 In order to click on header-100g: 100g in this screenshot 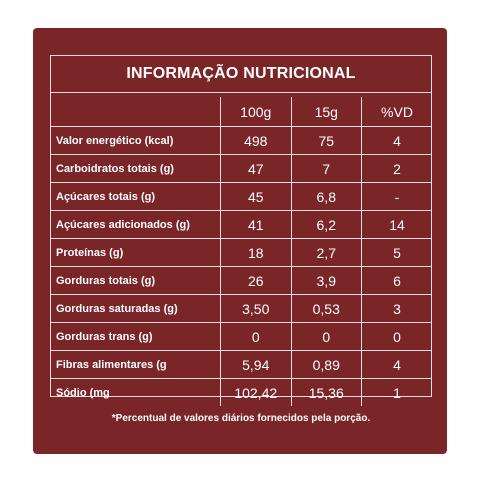, I will do `click(256, 112)`.